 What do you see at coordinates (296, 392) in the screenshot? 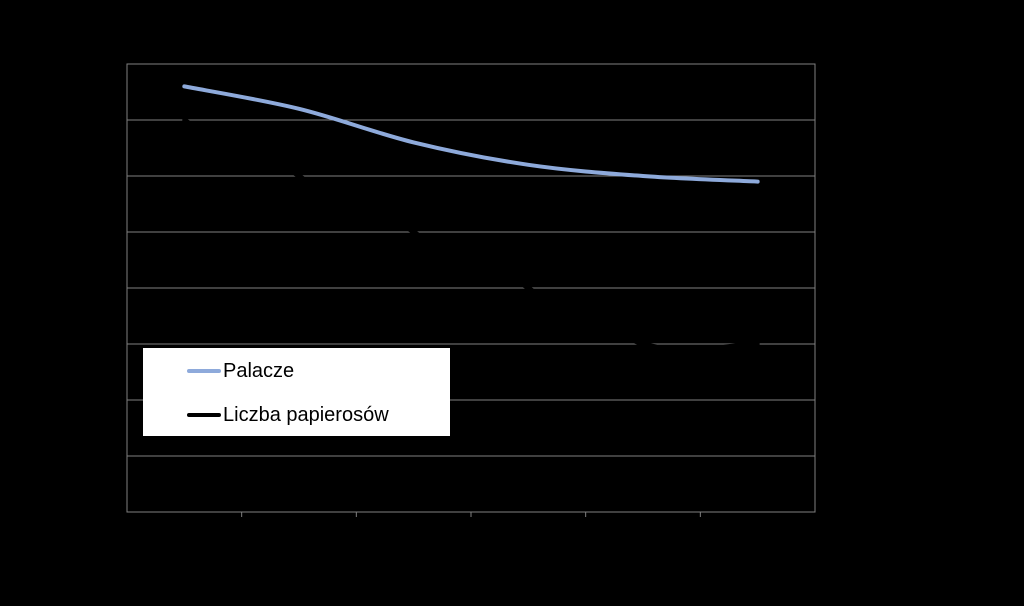
I see `legend: Palacze Liczba papierosów` at bounding box center [296, 392].